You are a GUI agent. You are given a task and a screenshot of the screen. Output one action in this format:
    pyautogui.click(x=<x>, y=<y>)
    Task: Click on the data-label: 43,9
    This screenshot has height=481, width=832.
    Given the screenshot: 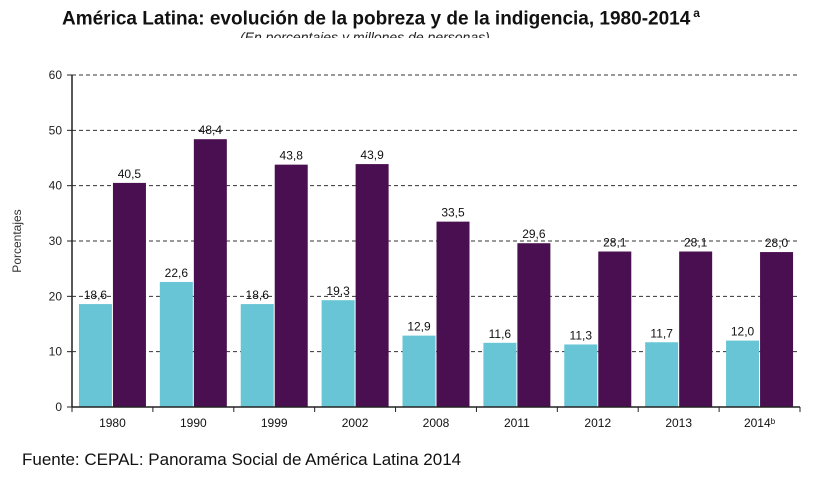 What is the action you would take?
    pyautogui.click(x=372, y=155)
    